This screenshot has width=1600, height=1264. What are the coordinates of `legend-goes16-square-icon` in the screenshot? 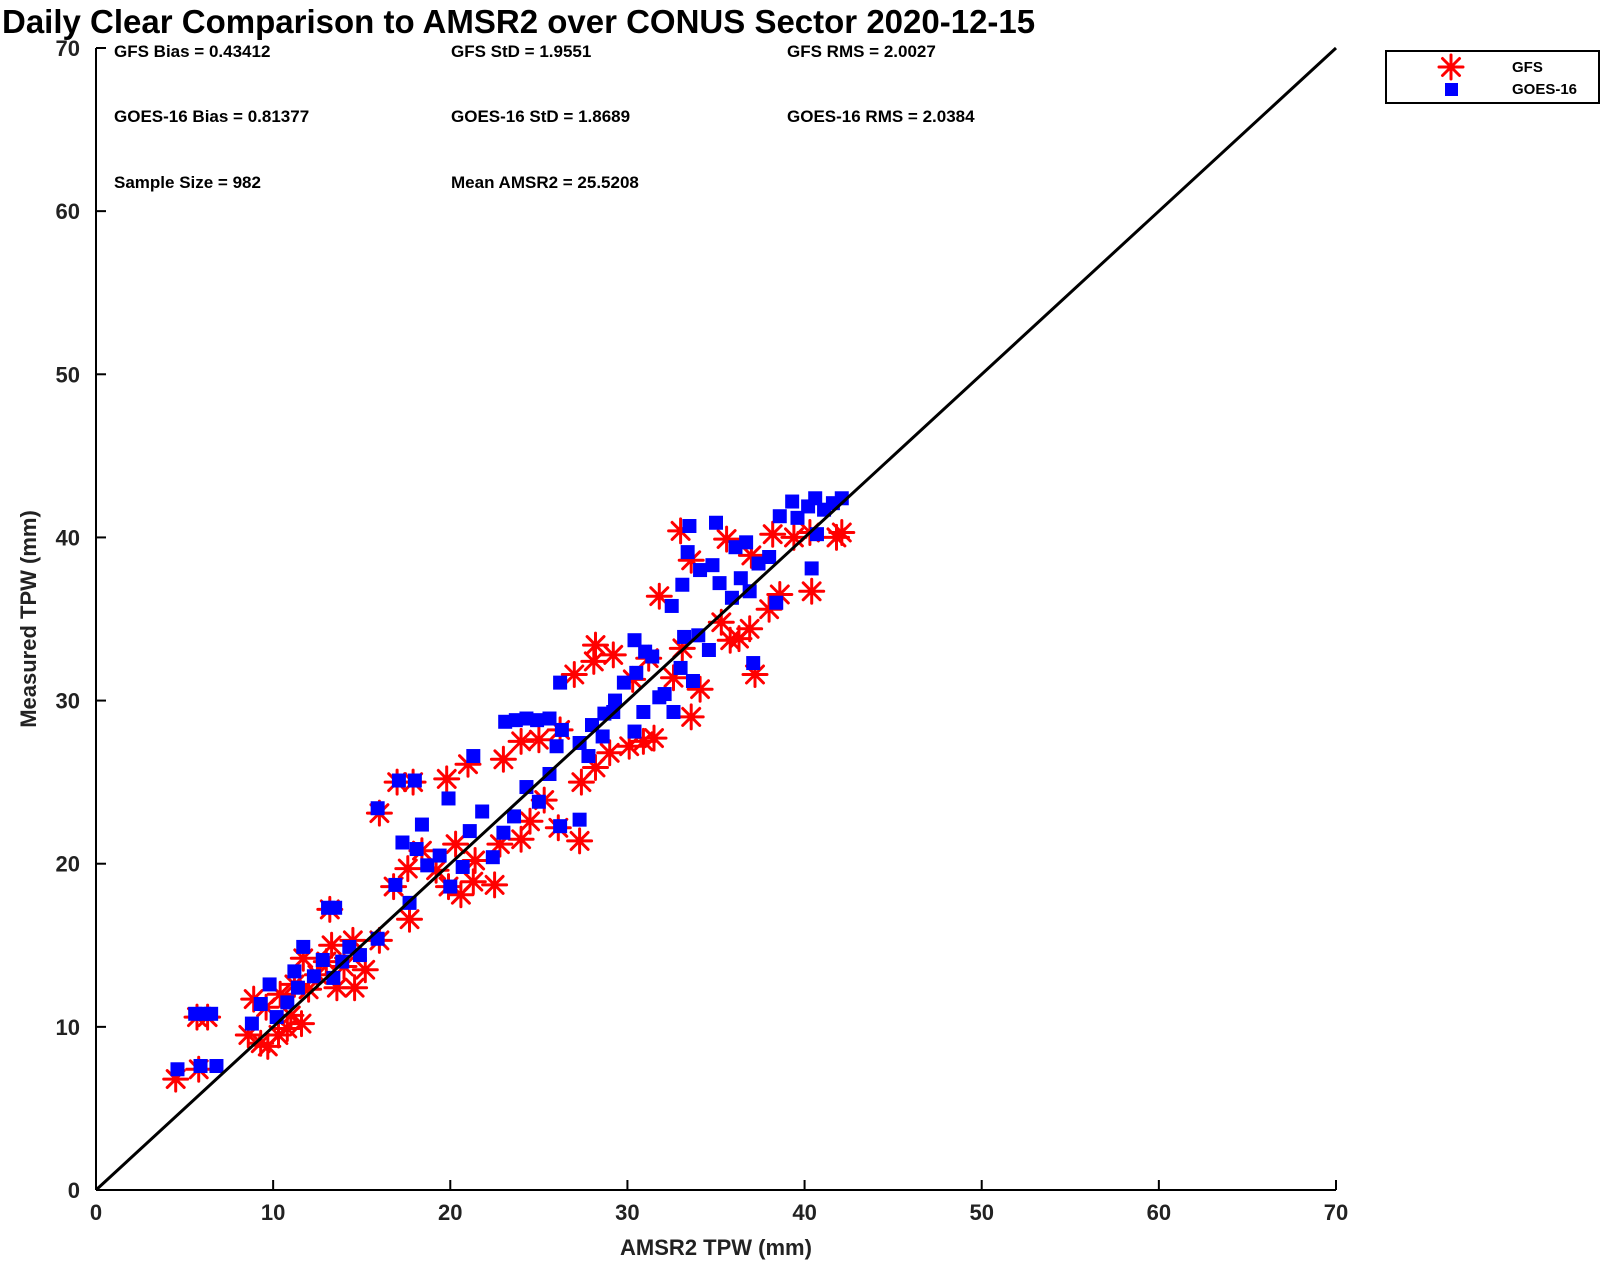 It's located at (1451, 89).